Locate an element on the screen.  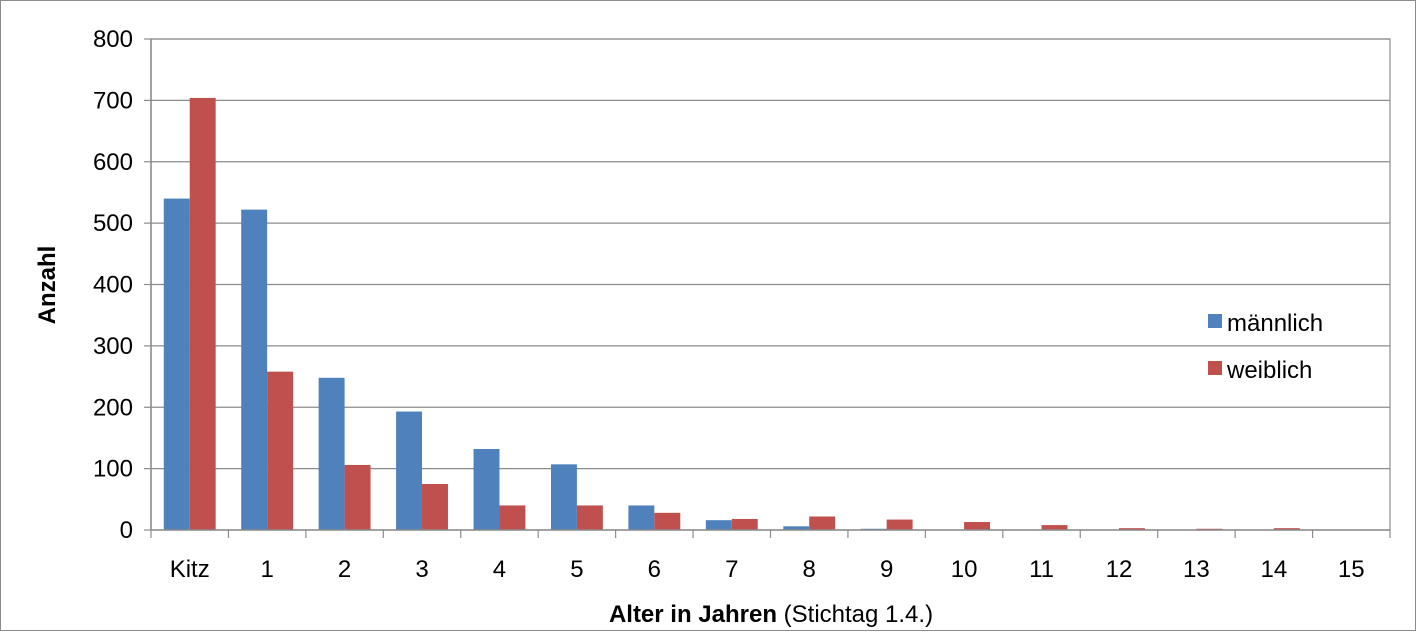
x-axis-title-main: Alter in Jahren is located at coordinates (693, 614).